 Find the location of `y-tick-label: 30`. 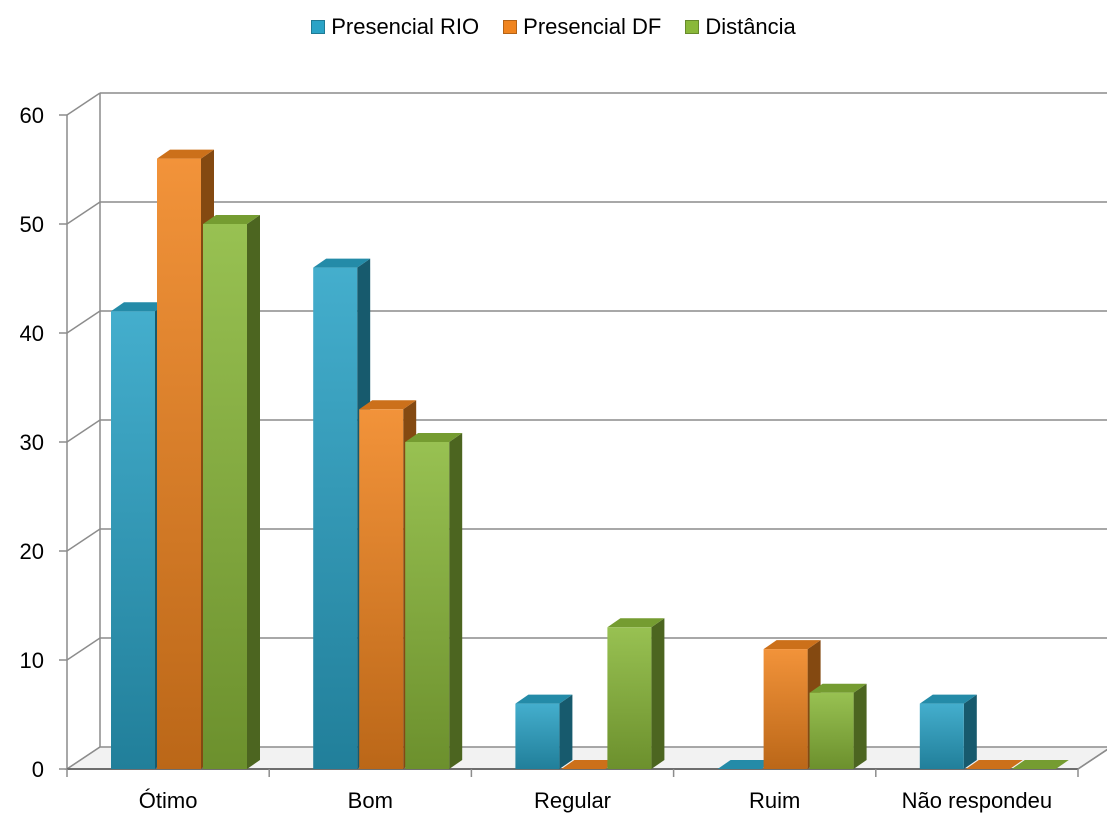

y-tick-label: 30 is located at coordinates (32, 442).